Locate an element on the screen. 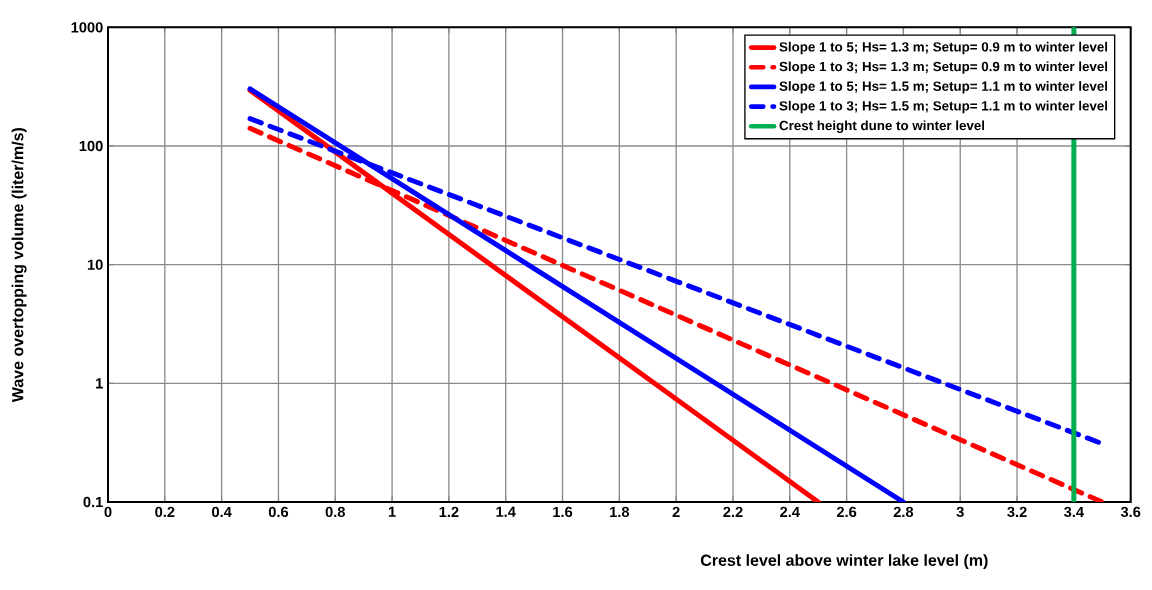 The image size is (1152, 590). y-tick-label: 1000 is located at coordinates (87, 27).